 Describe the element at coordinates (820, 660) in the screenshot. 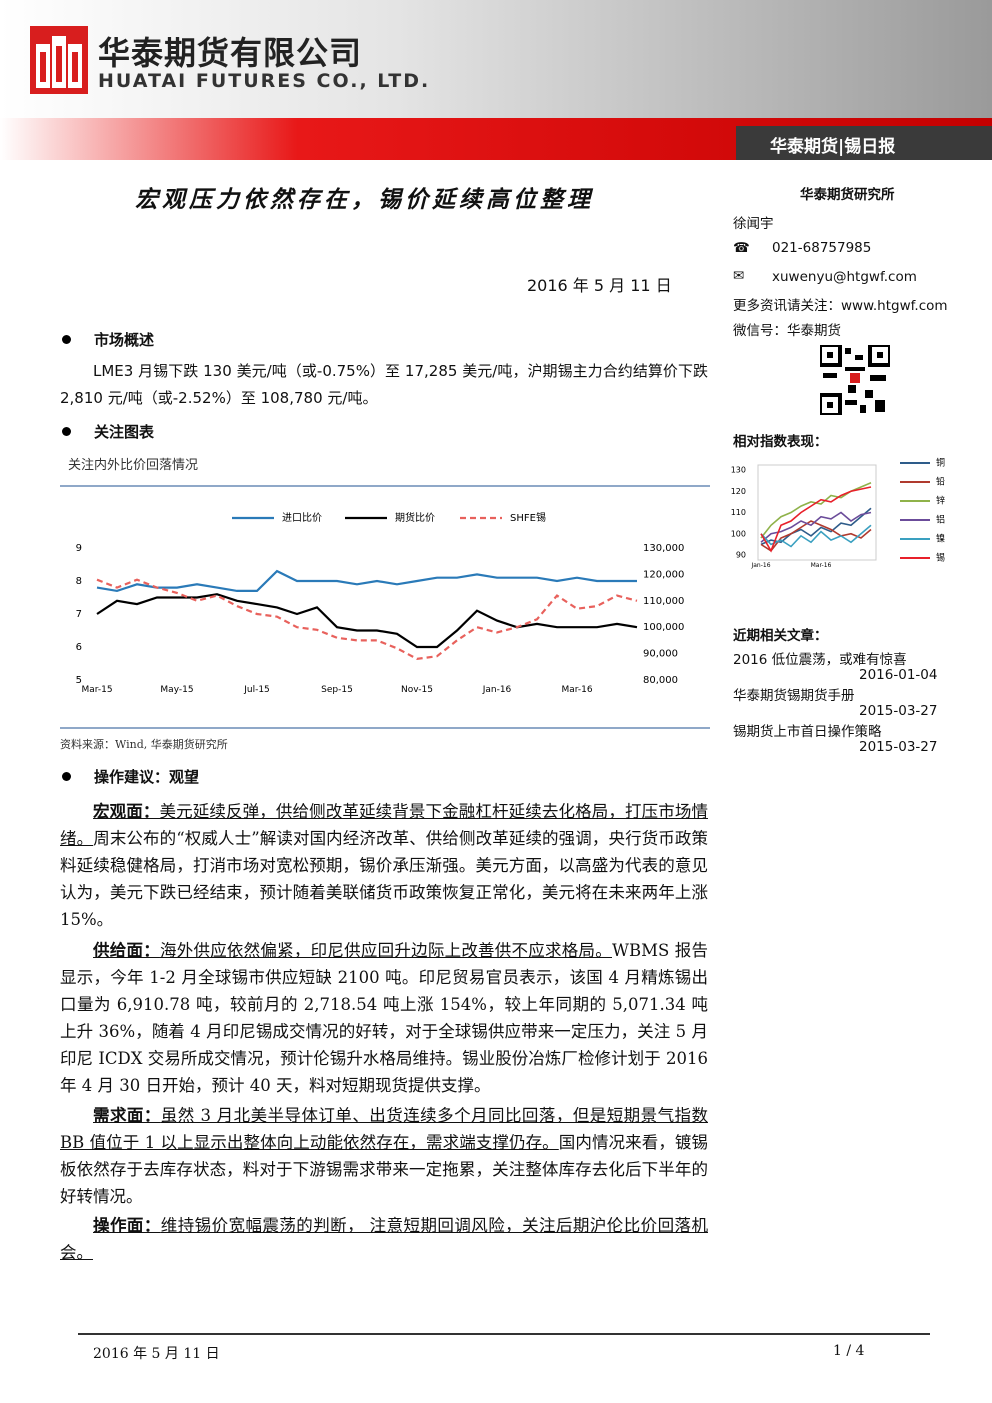

I see `article-title: 2016 低位震荡，或难有惊喜` at that location.